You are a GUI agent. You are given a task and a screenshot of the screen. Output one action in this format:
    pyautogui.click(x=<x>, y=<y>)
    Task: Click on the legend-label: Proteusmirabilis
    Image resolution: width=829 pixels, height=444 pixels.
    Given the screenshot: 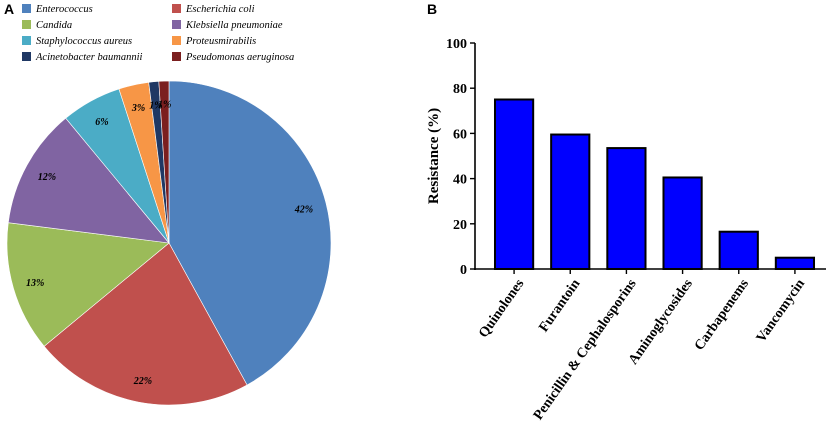 What is the action you would take?
    pyautogui.click(x=220, y=41)
    